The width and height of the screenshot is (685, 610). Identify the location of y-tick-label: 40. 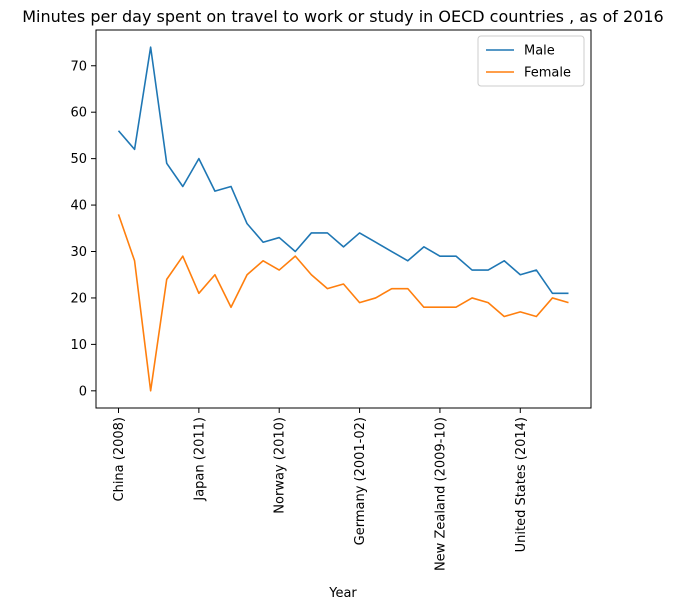
(78, 206).